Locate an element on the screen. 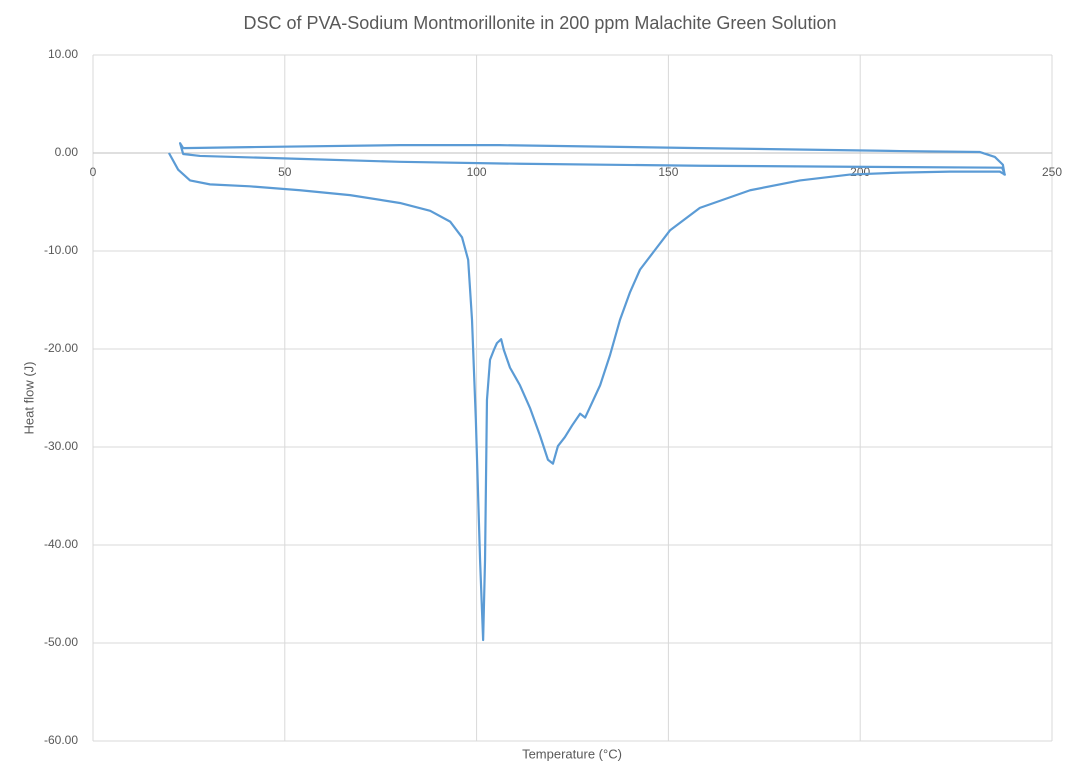 The width and height of the screenshot is (1080, 783). y-tick-label: -20.00 is located at coordinates (61, 348).